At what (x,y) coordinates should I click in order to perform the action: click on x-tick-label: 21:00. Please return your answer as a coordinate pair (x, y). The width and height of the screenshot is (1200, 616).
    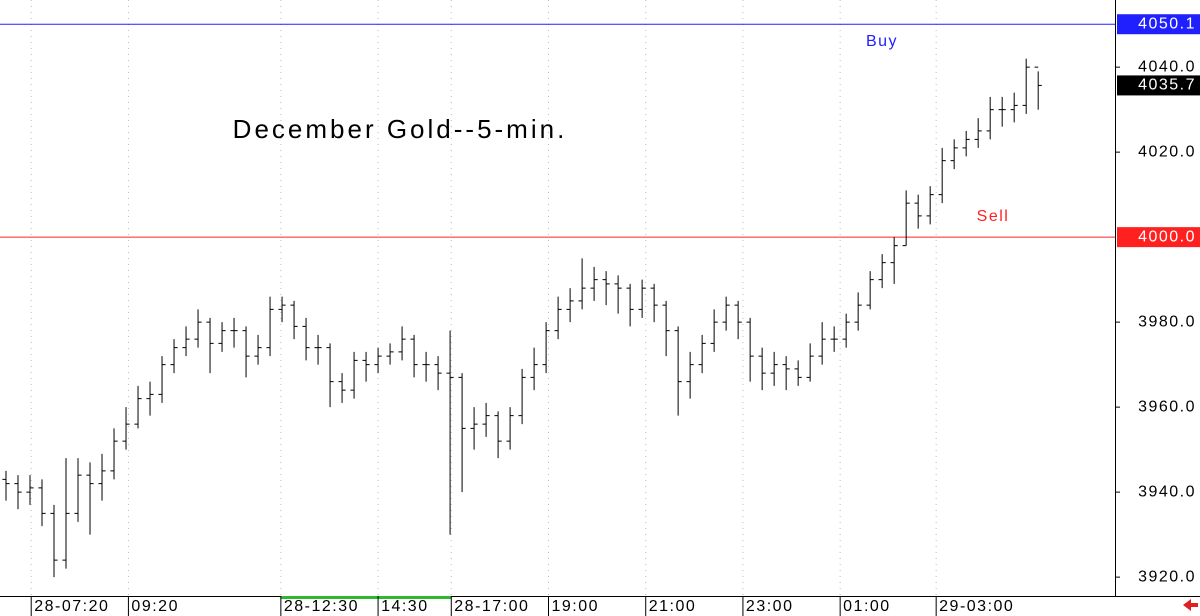
    Looking at the image, I should click on (673, 606).